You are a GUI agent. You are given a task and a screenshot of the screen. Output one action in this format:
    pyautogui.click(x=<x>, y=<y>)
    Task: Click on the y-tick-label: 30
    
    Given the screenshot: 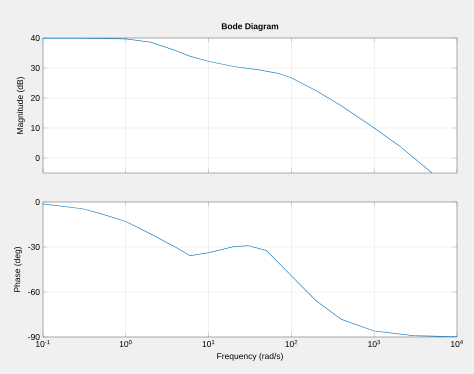 What is the action you would take?
    pyautogui.click(x=35, y=68)
    